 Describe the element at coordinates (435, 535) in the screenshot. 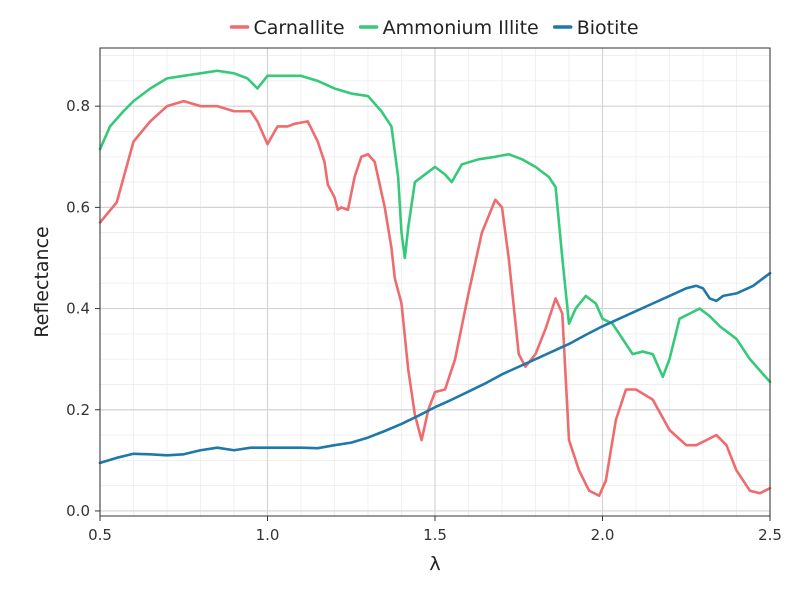

I see `x-tick-label: 1.5` at that location.